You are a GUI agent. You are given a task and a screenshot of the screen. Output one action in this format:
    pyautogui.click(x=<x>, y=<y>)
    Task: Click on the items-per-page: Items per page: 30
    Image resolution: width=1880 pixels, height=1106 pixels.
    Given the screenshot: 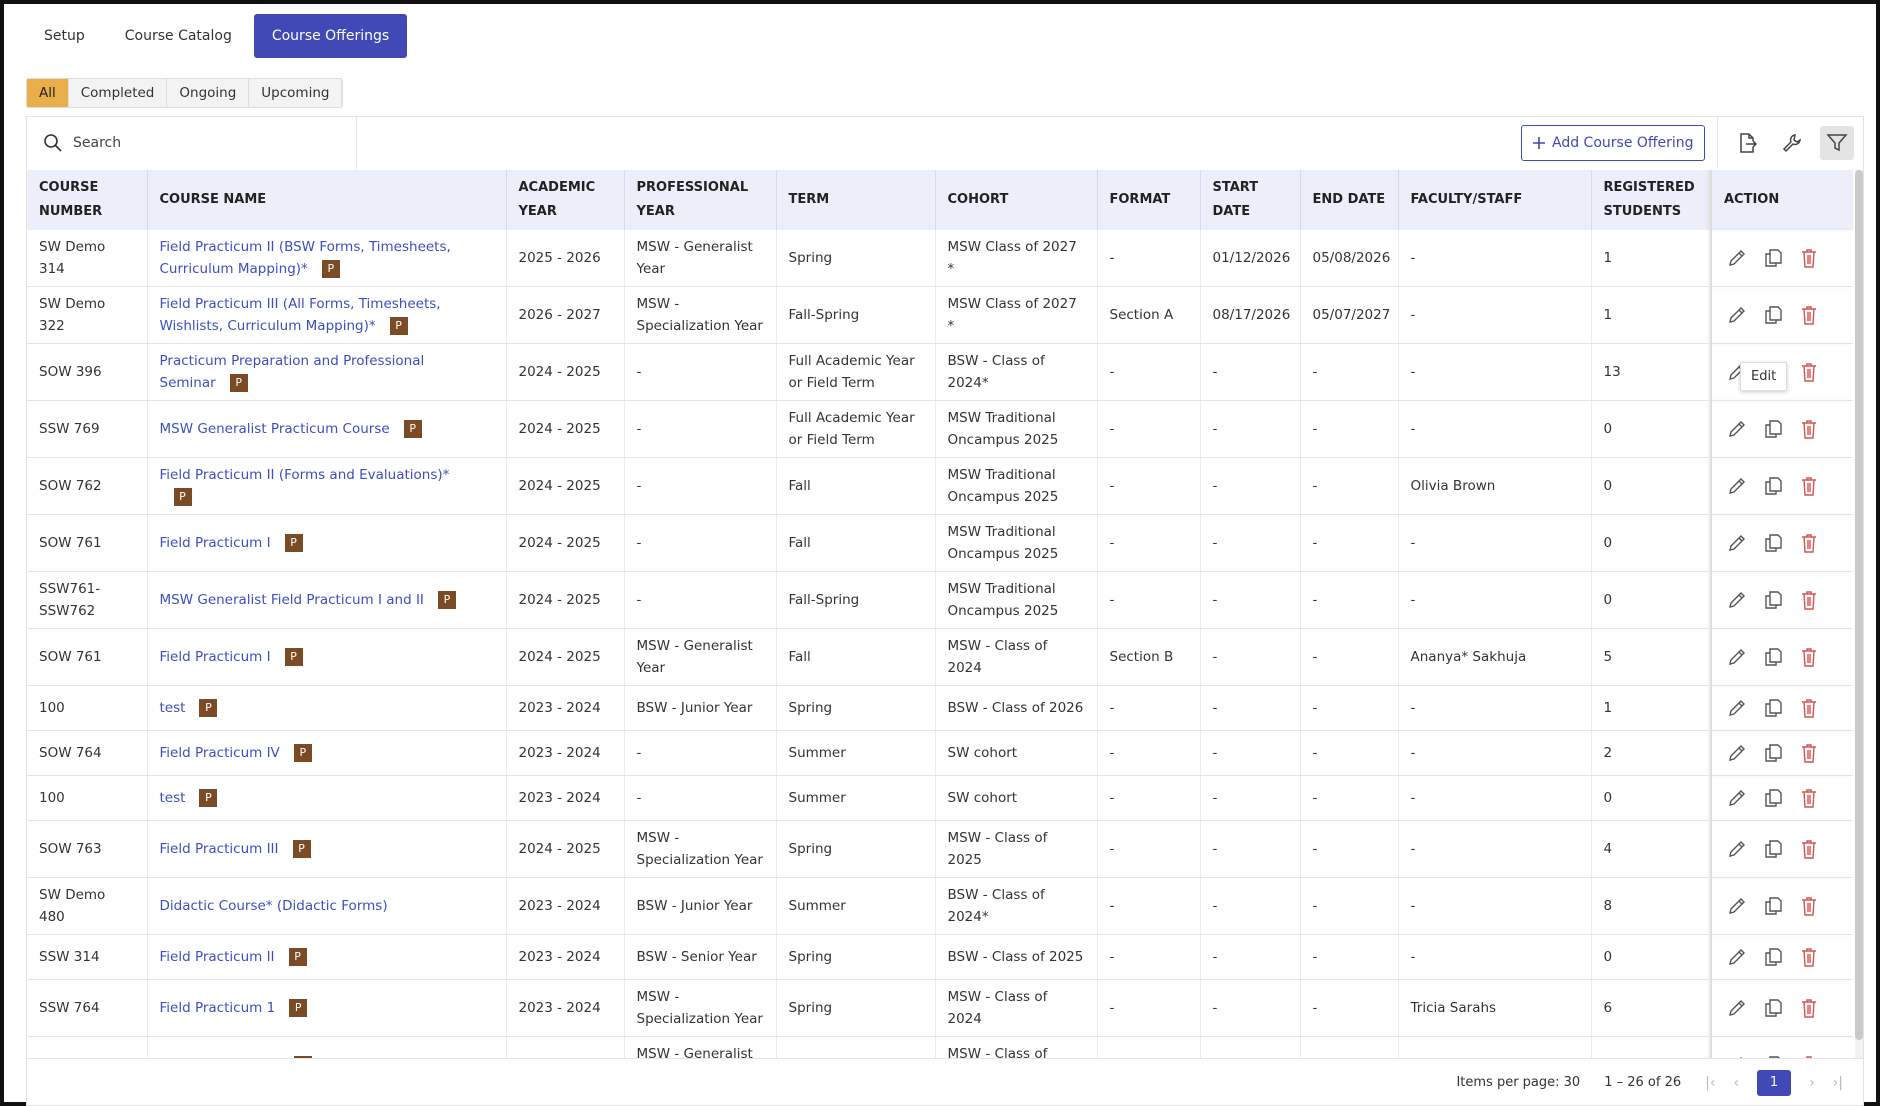 What is the action you would take?
    pyautogui.click(x=1518, y=1082)
    